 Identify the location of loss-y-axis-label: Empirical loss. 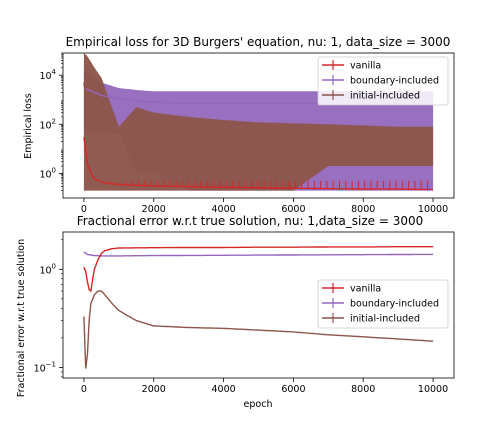
(28, 126).